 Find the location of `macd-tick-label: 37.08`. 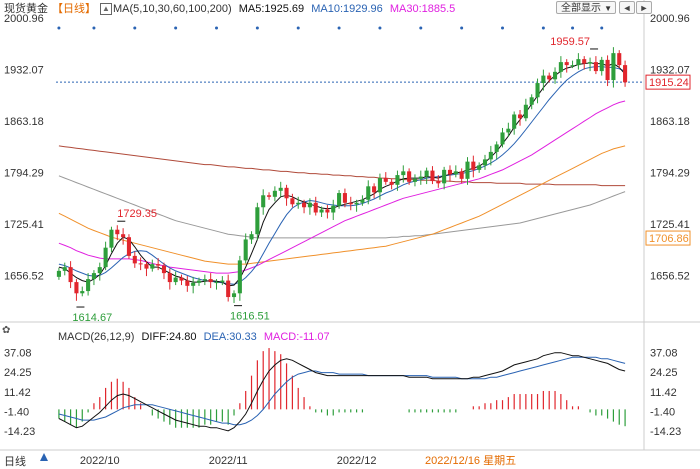

macd-tick-label: 37.08 is located at coordinates (664, 354).